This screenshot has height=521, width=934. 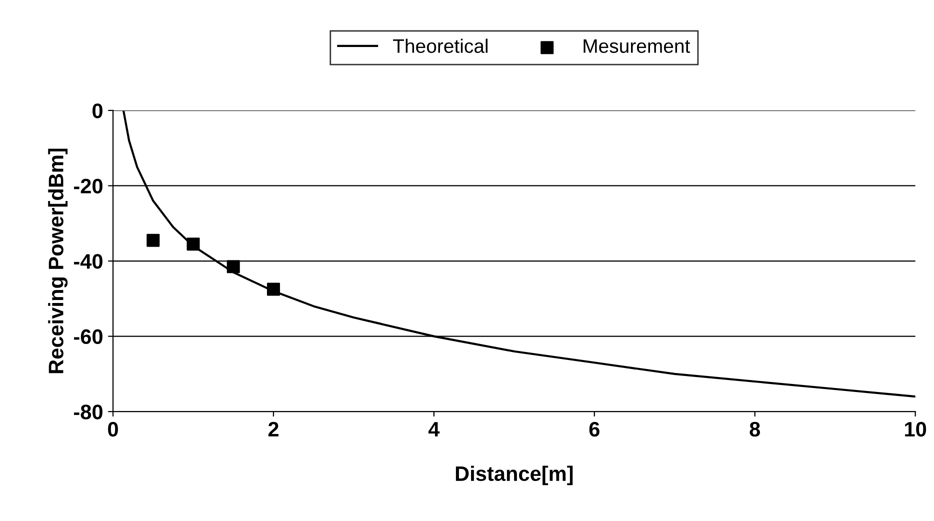 I want to click on x-tick-label: 8, so click(x=755, y=429).